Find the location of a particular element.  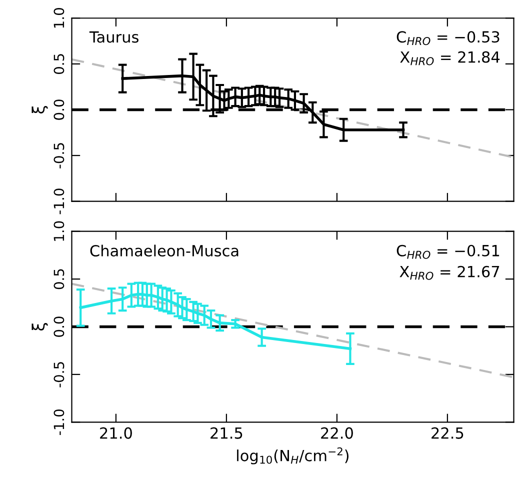

annotation: Chamaeleon-Musca is located at coordinates (164, 250).